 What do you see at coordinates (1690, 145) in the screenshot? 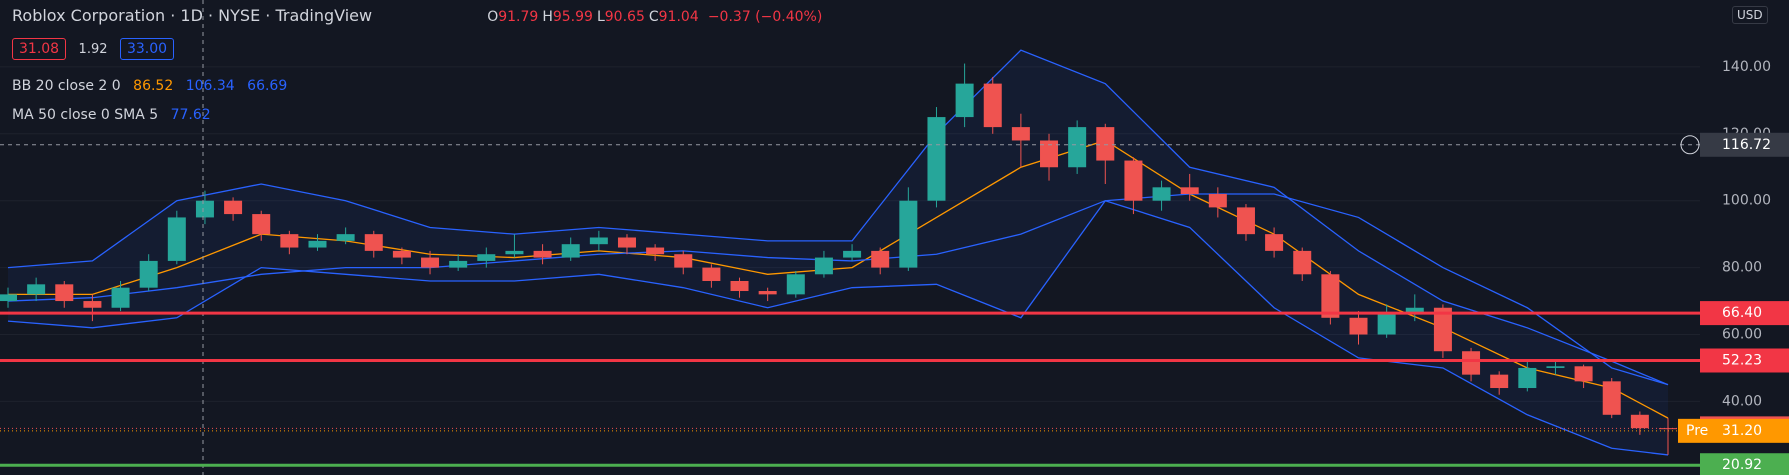
I see `add-button` at bounding box center [1690, 145].